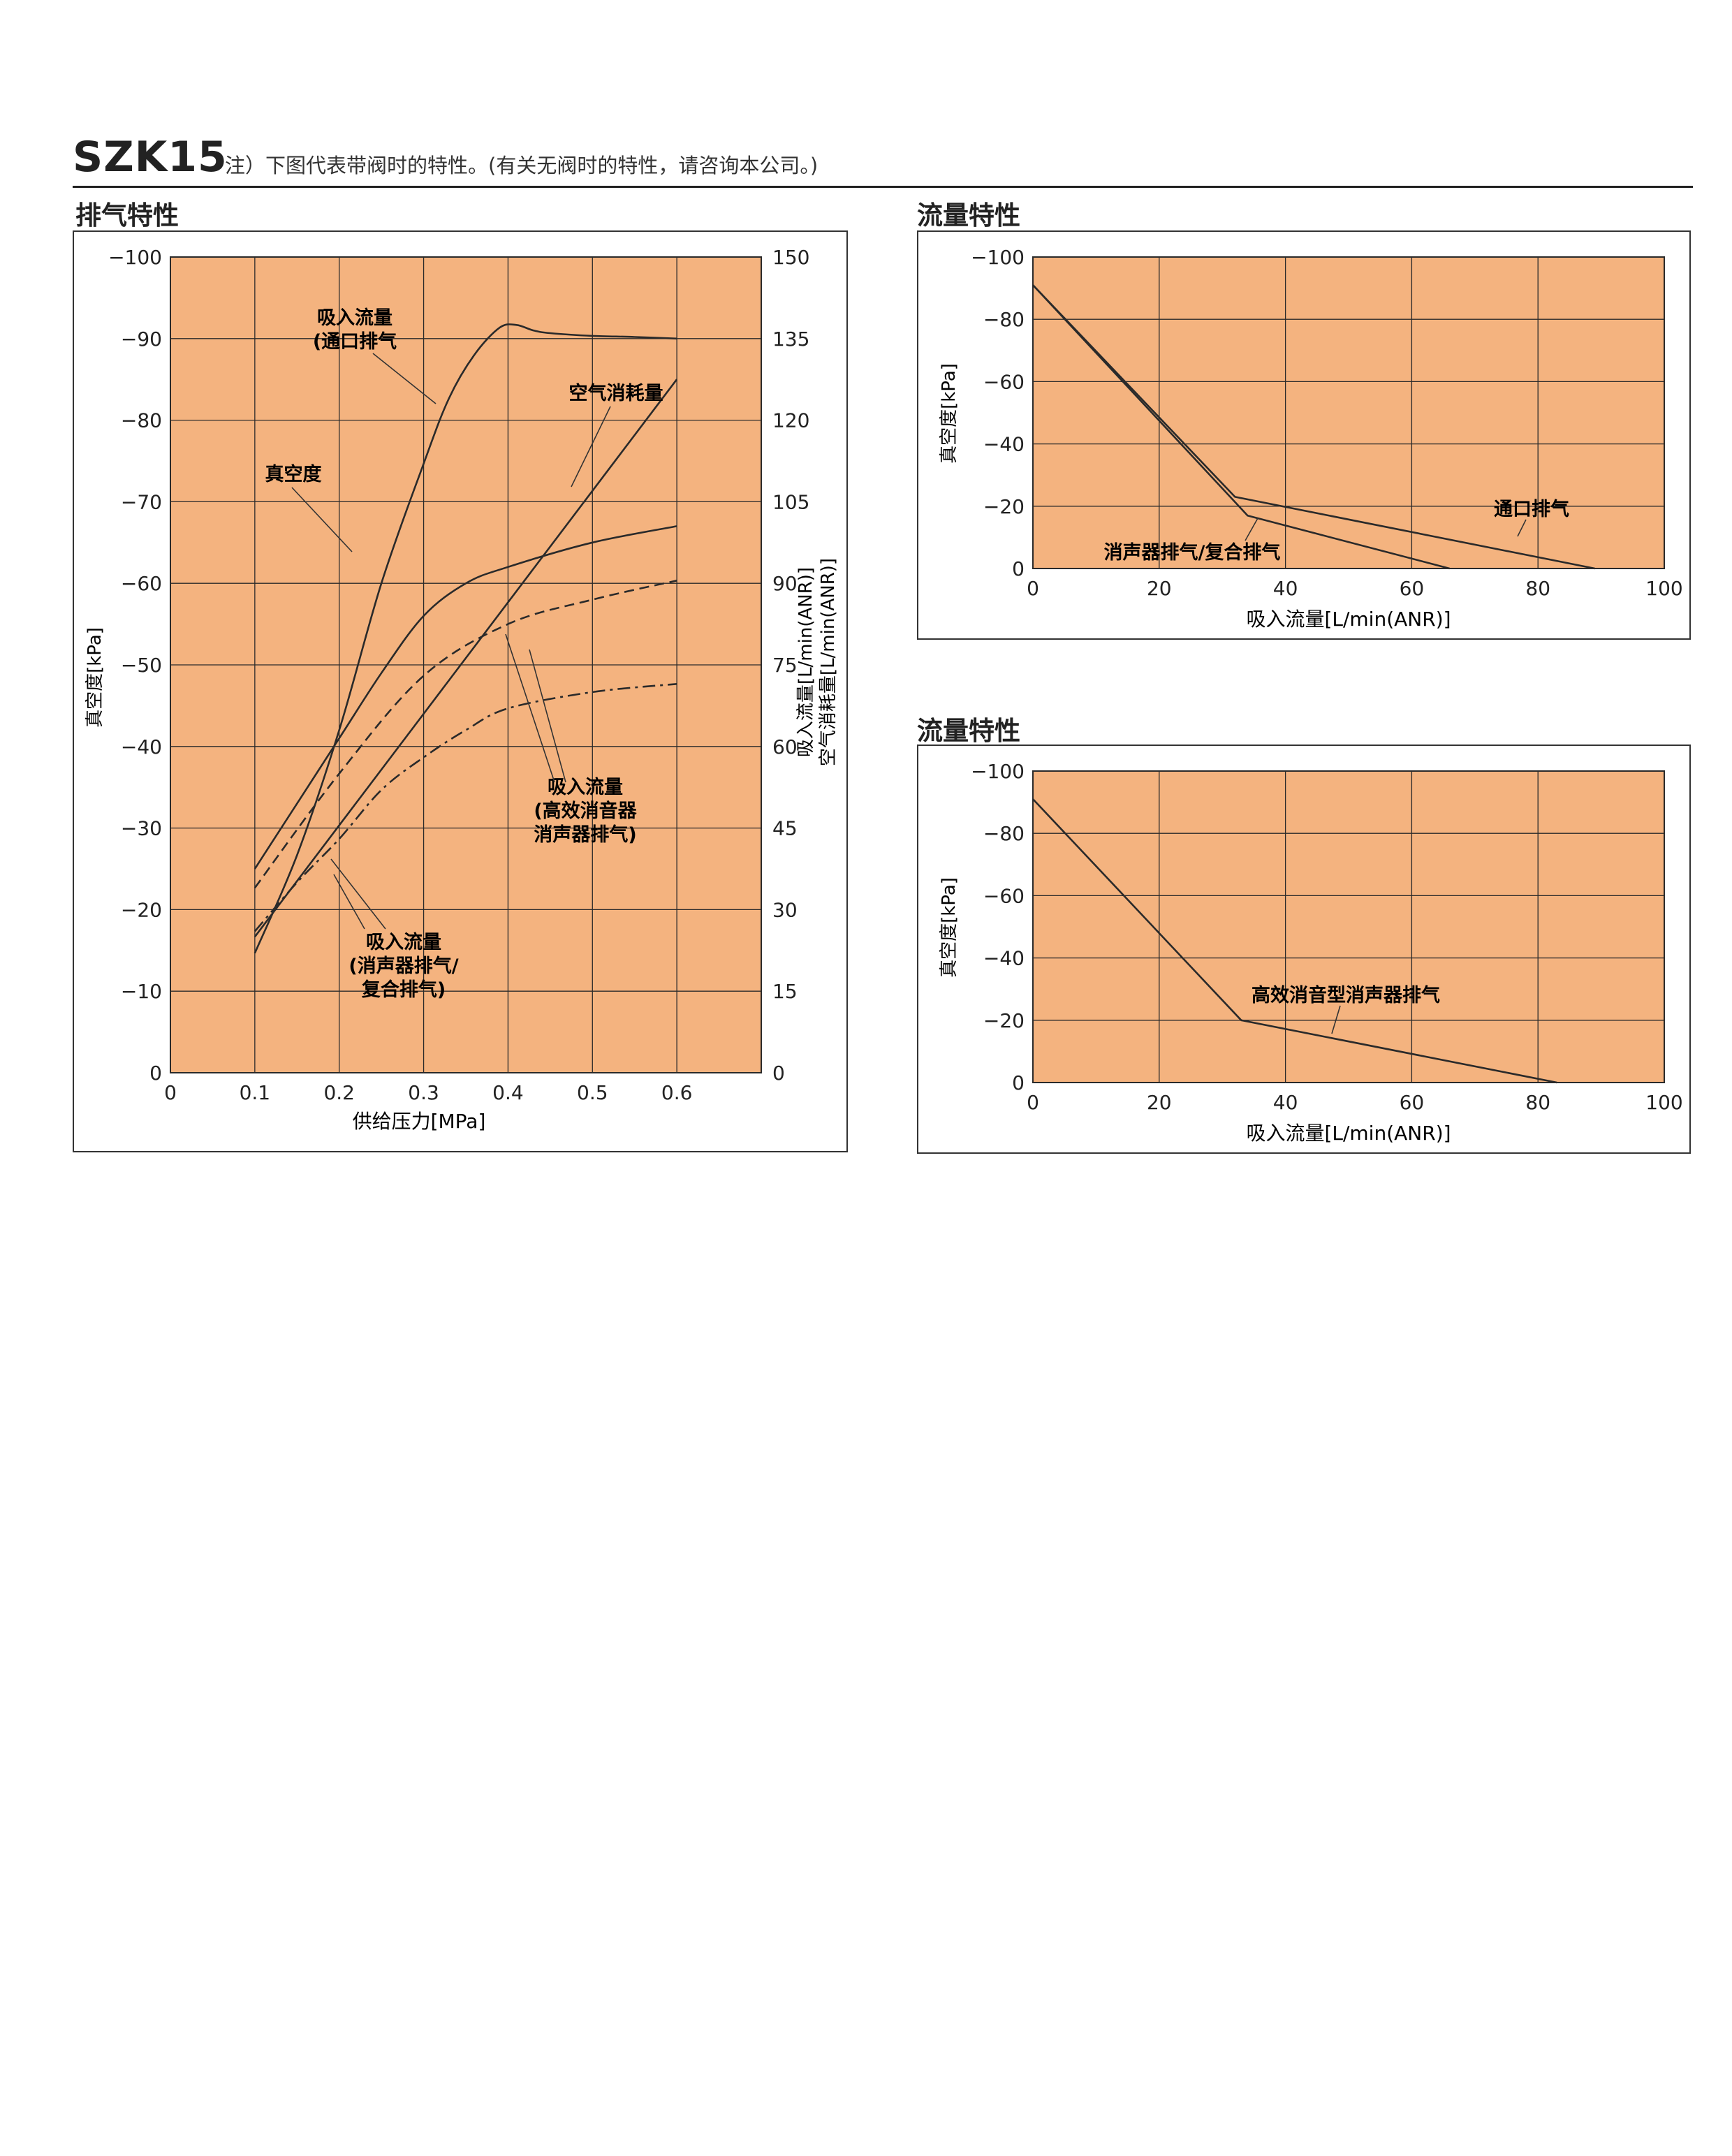 The width and height of the screenshot is (1732, 2156). What do you see at coordinates (1004, 958) in the screenshot?
I see `flow2-y-tick-label: −40` at bounding box center [1004, 958].